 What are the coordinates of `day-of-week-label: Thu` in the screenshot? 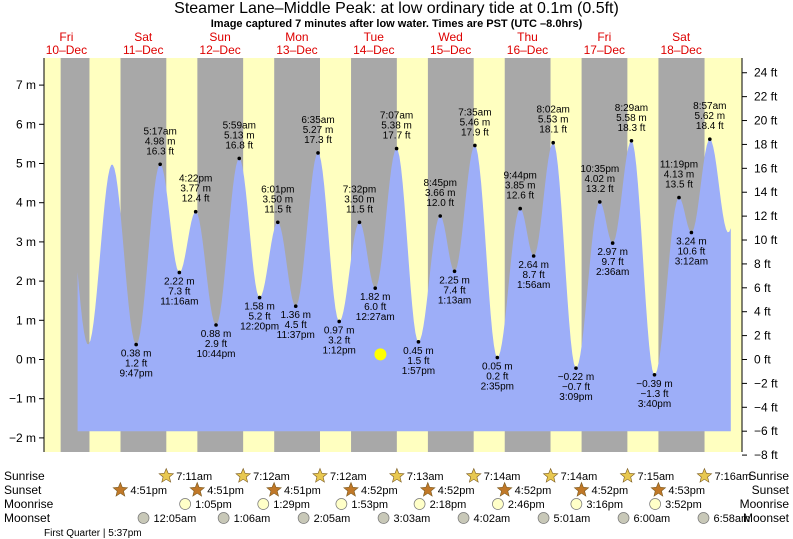 It's located at (527, 37).